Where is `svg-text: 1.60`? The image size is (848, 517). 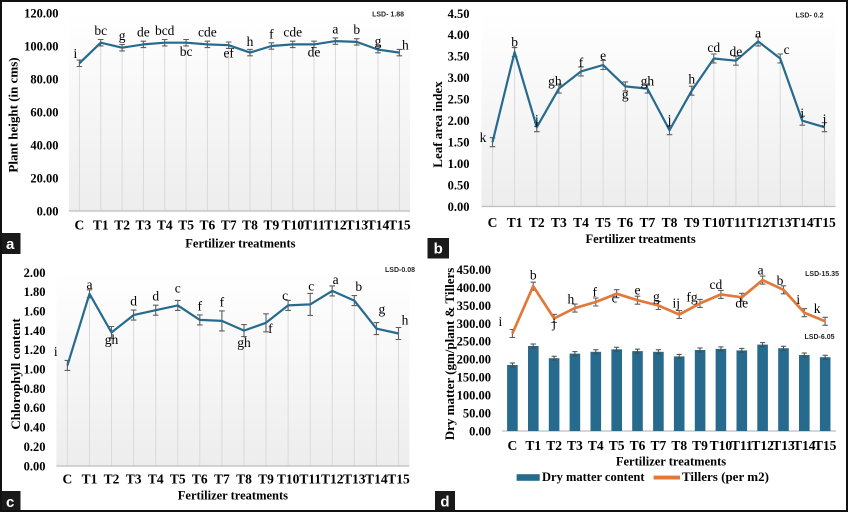 svg-text: 1.60 is located at coordinates (35, 312).